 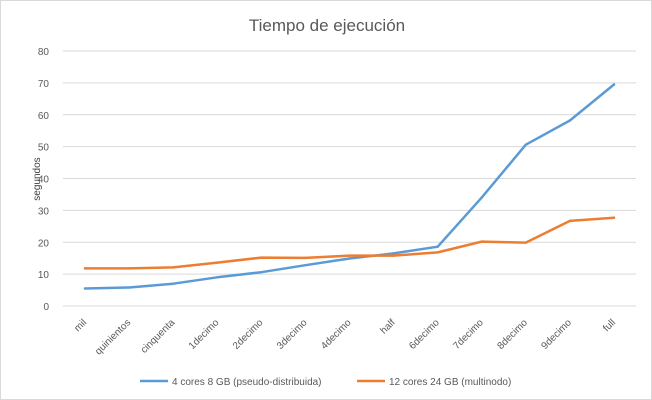 What do you see at coordinates (44, 116) in the screenshot?
I see `y-tick-label: 60` at bounding box center [44, 116].